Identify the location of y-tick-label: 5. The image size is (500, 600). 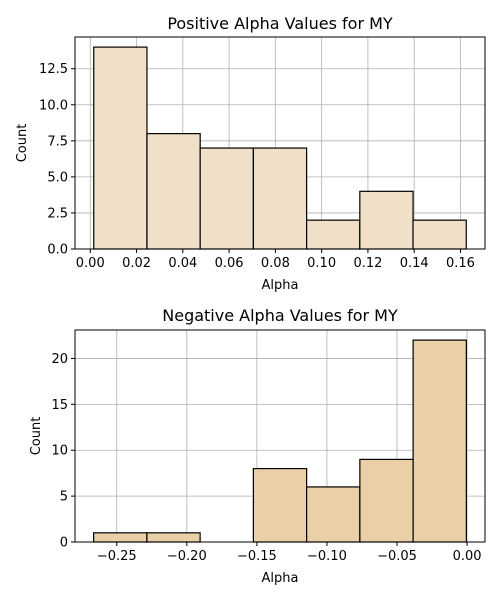
(64, 497).